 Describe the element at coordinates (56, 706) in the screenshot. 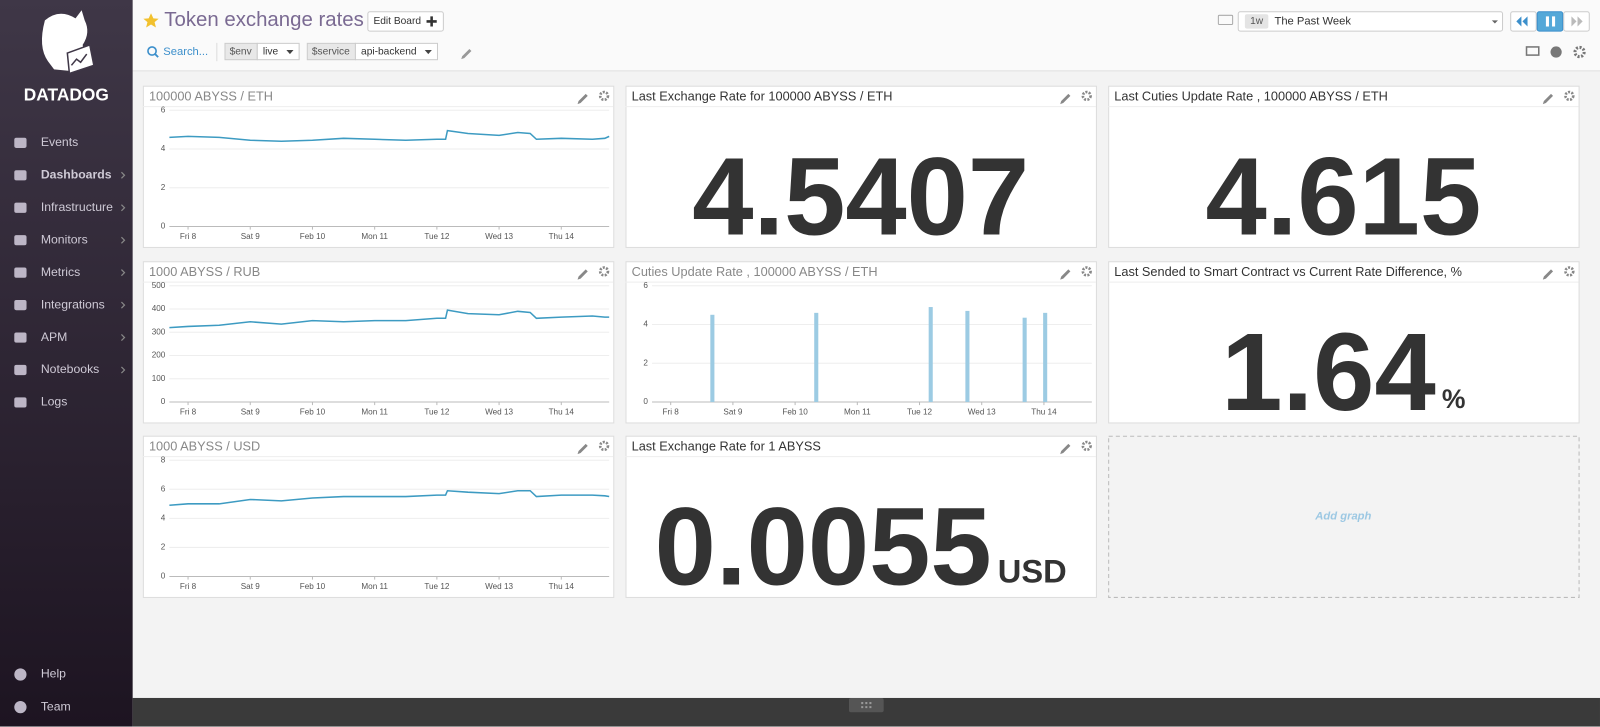

I see `nav-label: Team` at that location.